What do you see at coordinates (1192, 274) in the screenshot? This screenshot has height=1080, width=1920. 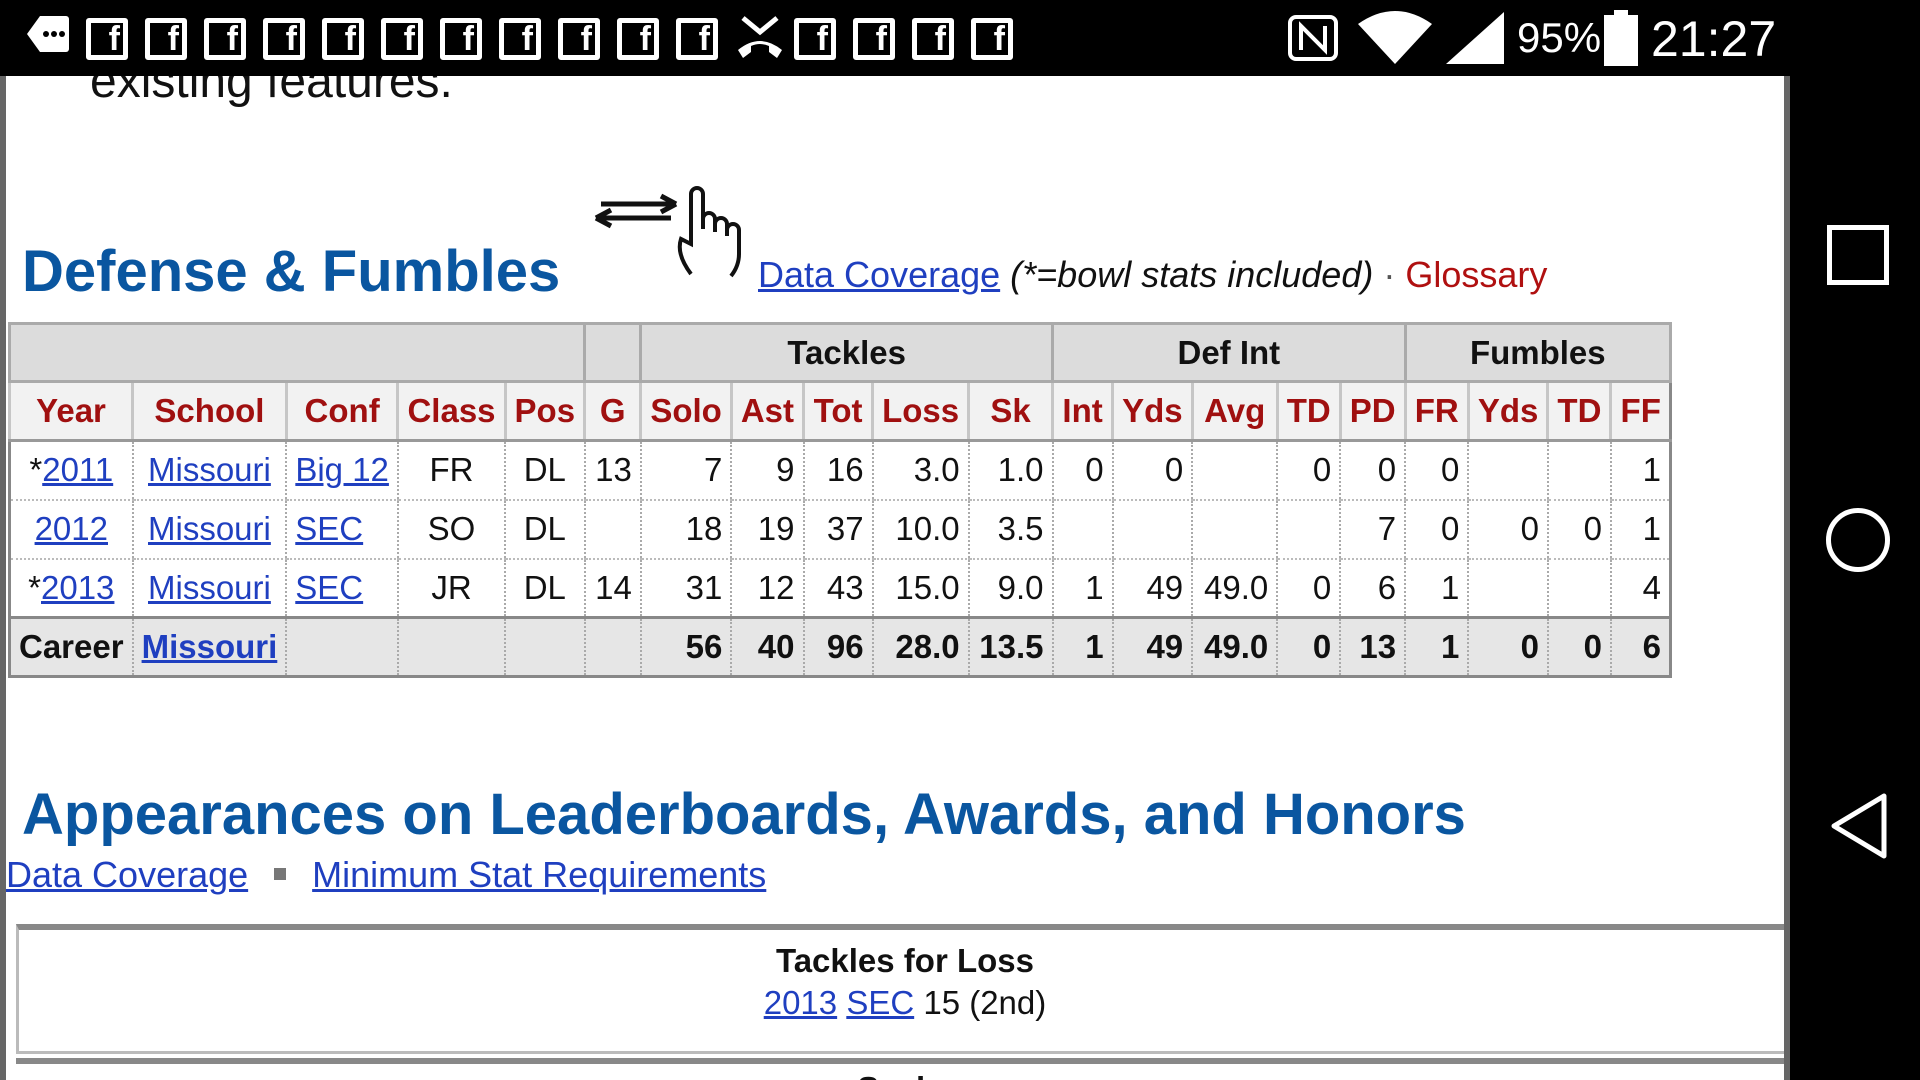 I see `bowl-note: (*=bowl stats included)` at bounding box center [1192, 274].